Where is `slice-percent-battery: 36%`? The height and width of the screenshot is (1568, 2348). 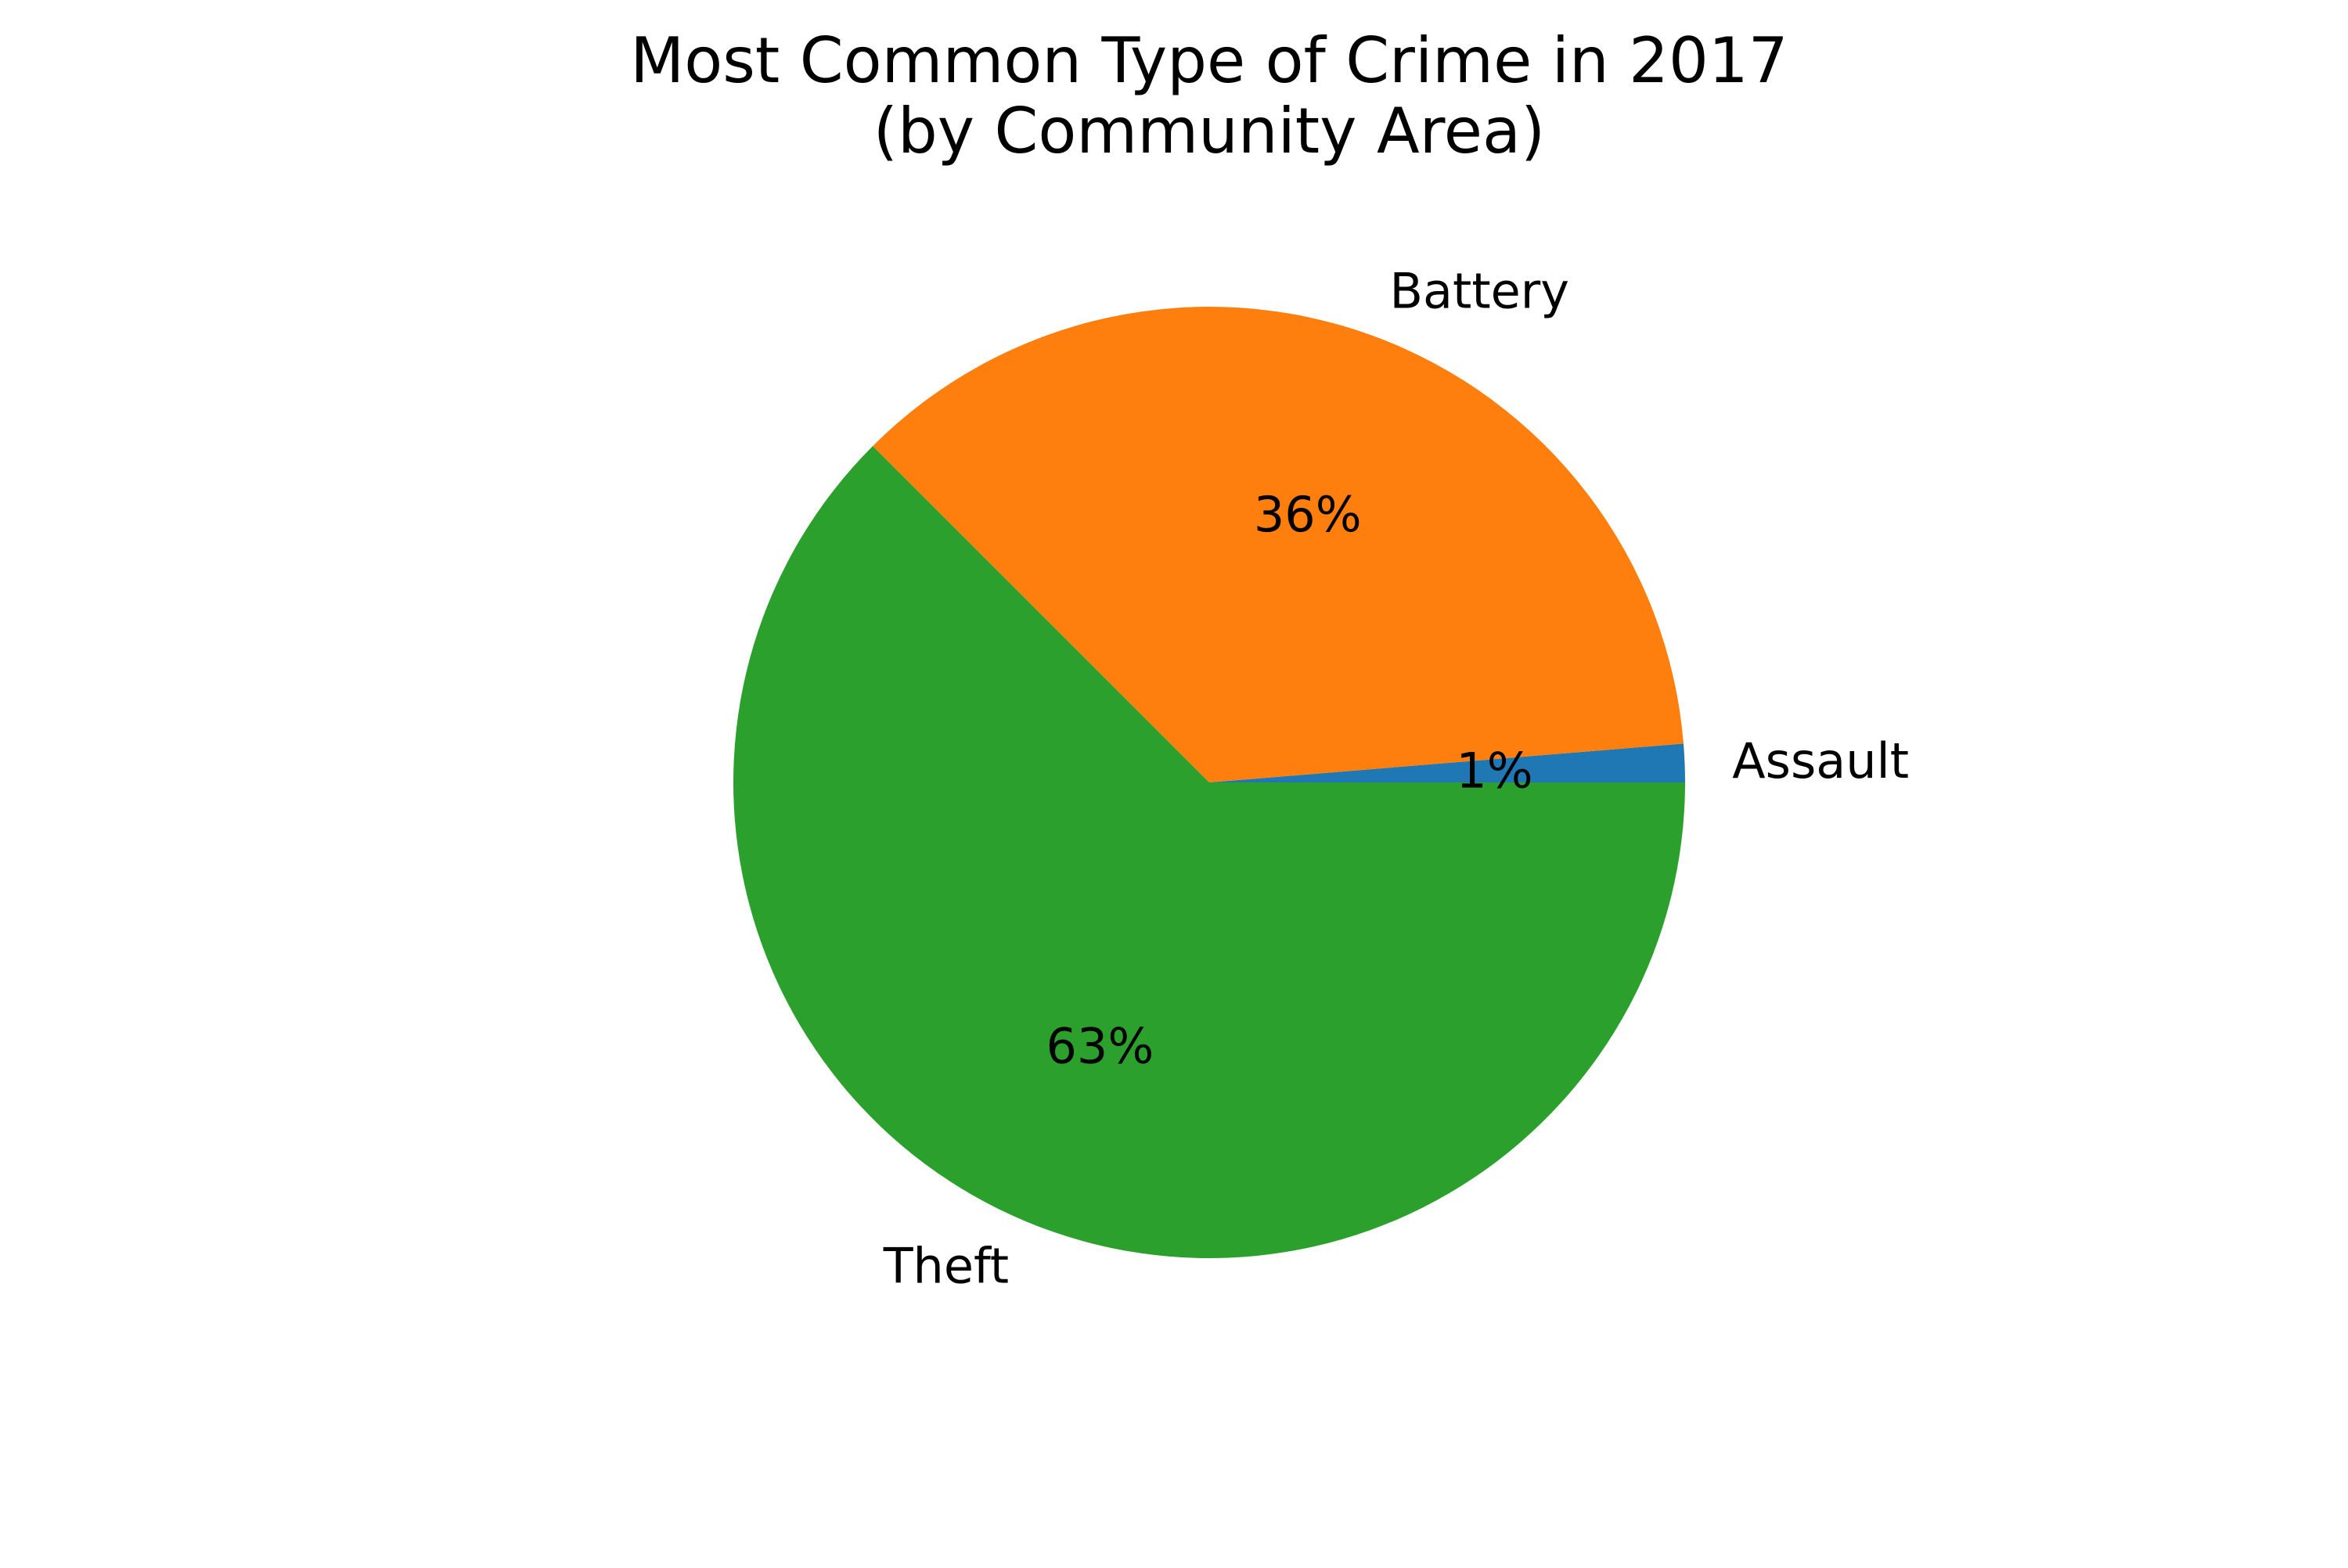
slice-percent-battery: 36% is located at coordinates (1308, 514).